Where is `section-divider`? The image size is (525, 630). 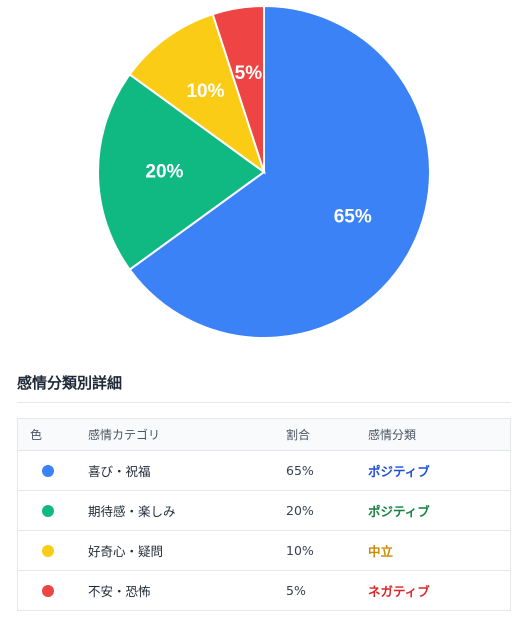 section-divider is located at coordinates (264, 402).